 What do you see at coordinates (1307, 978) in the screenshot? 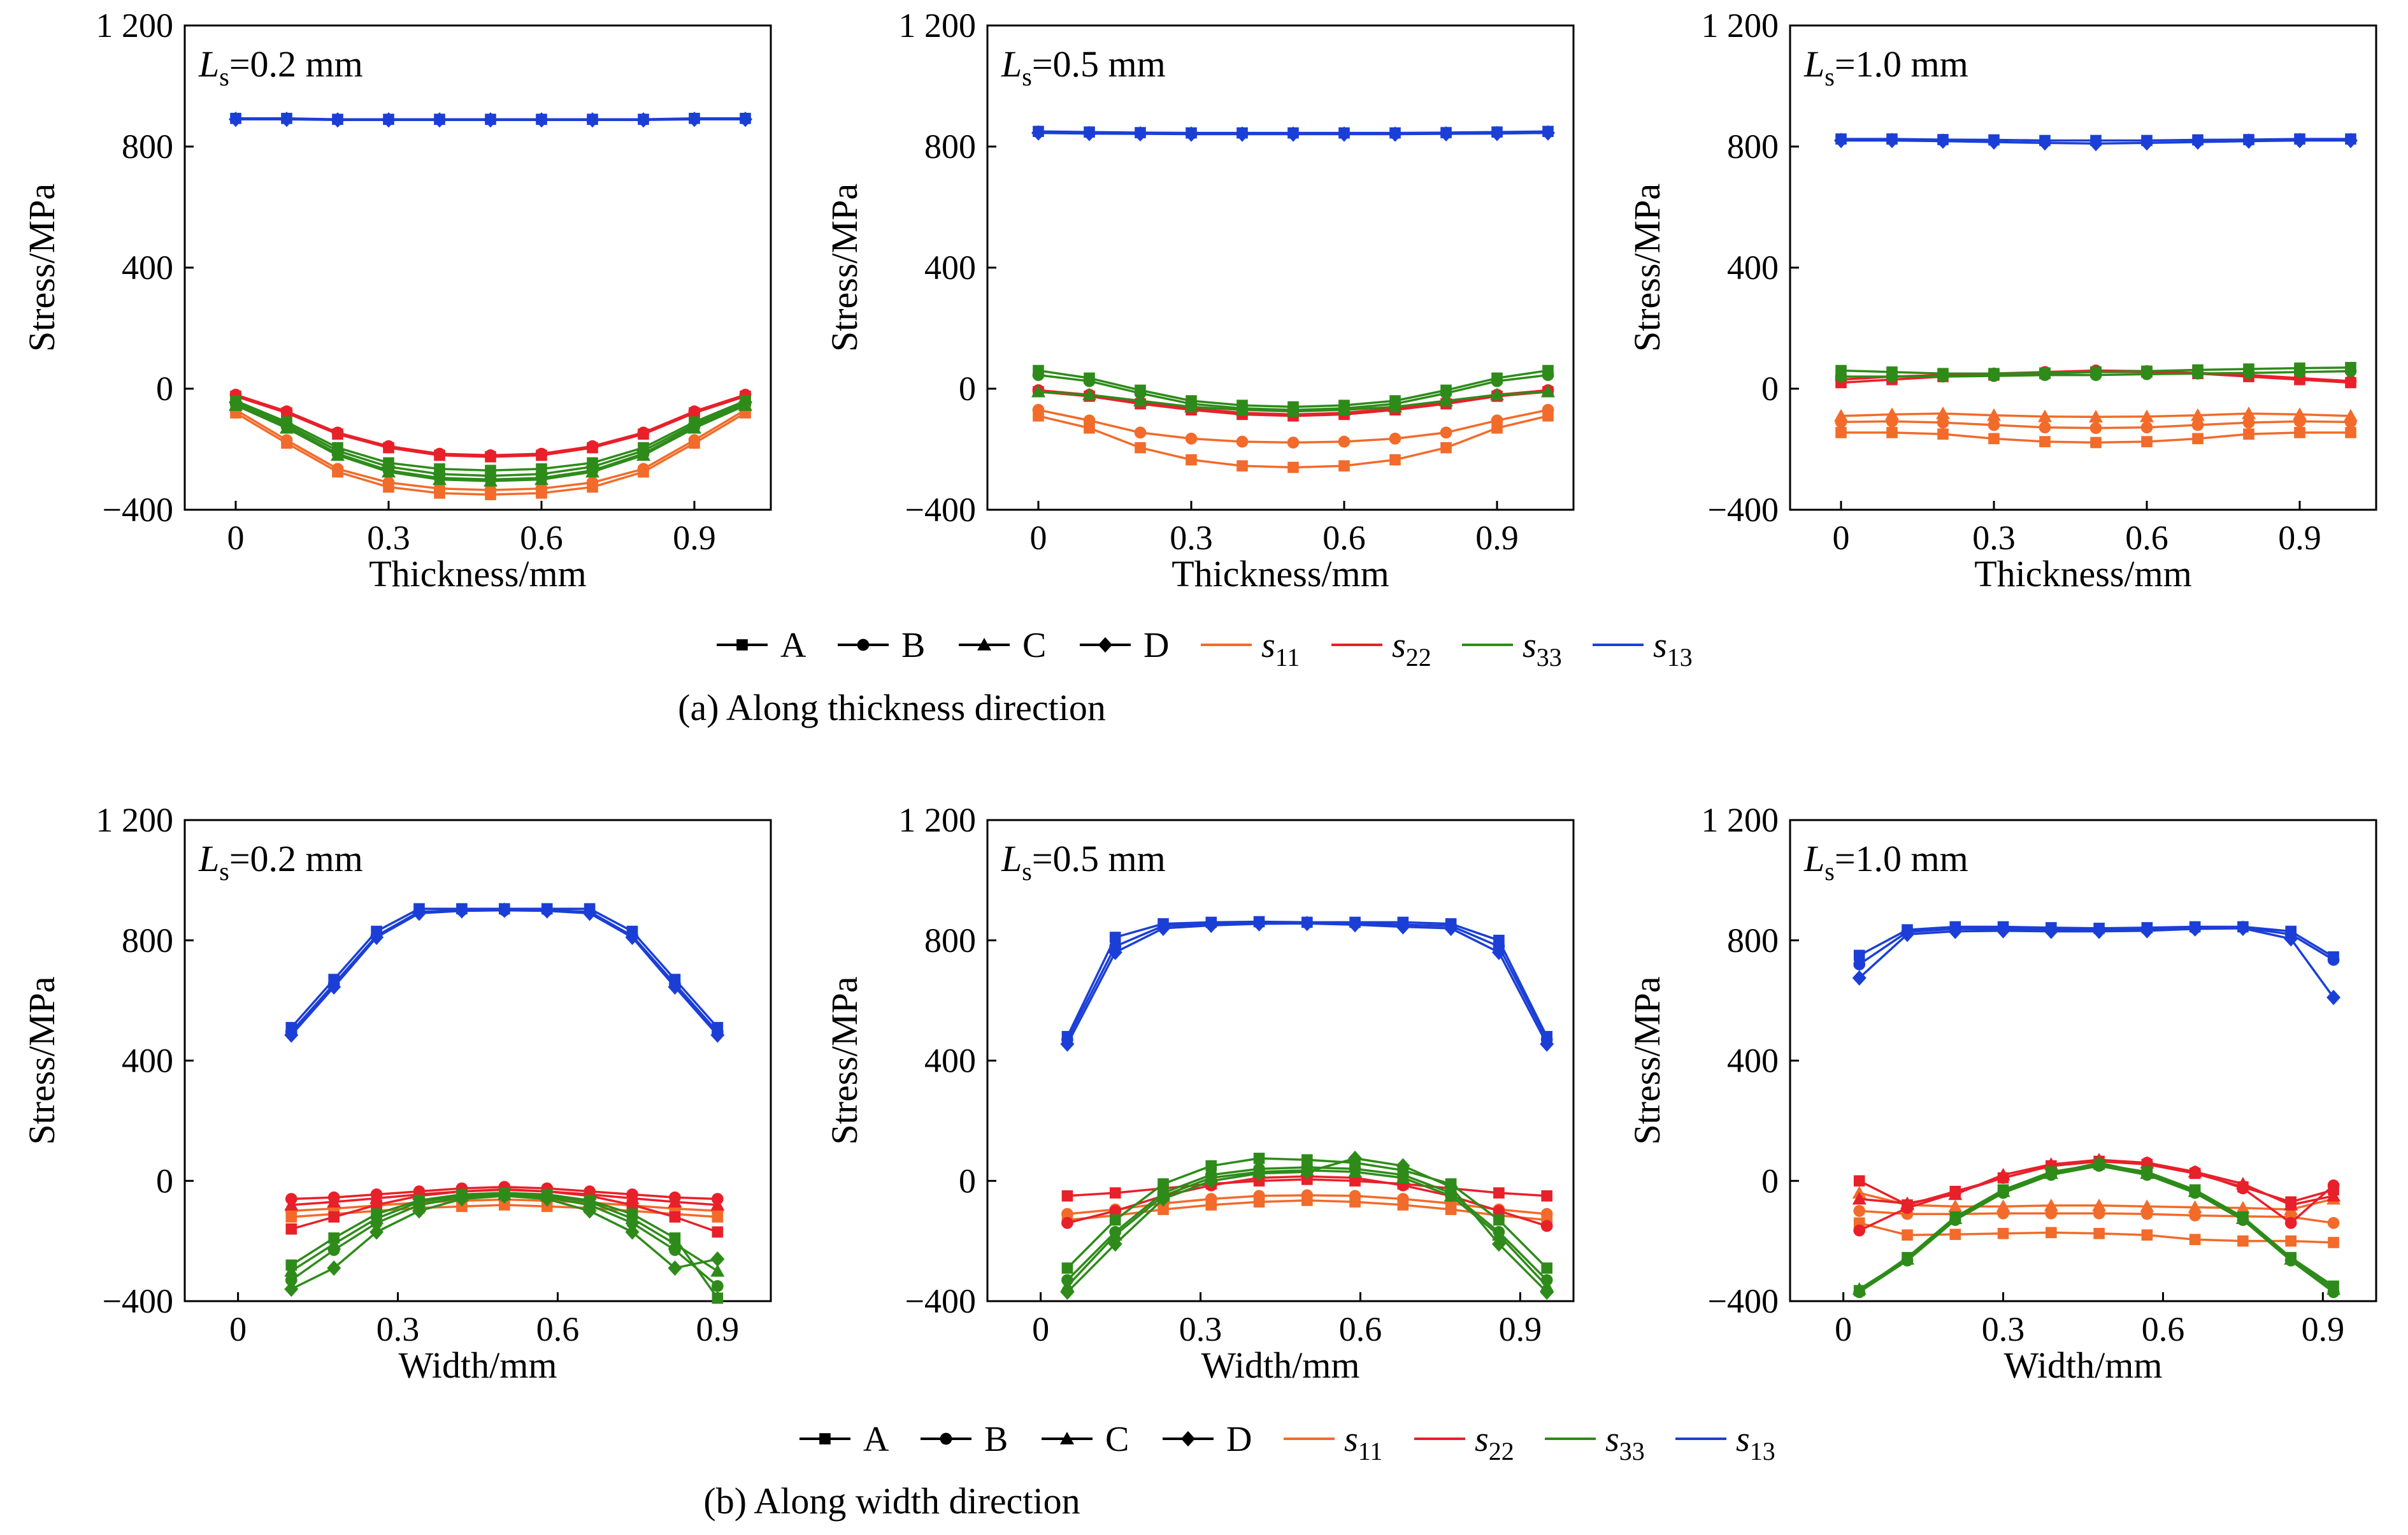
I see `series-line` at bounding box center [1307, 978].